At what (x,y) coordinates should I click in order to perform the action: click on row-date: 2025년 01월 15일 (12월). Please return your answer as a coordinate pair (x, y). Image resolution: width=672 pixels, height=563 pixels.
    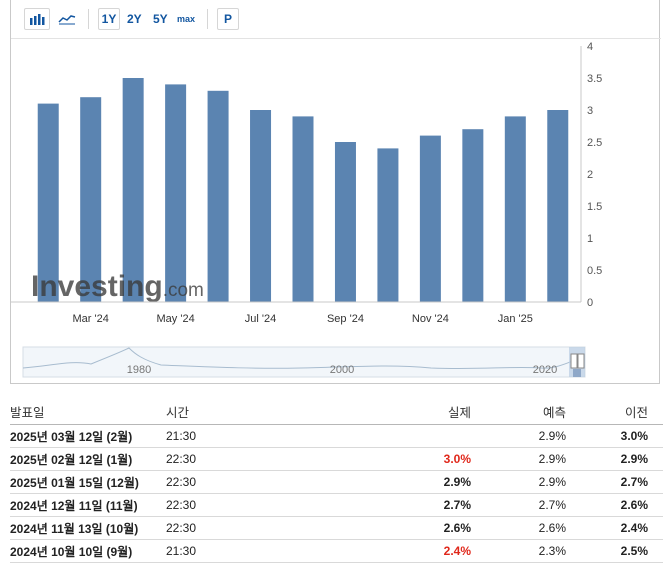
    Looking at the image, I should click on (74, 482).